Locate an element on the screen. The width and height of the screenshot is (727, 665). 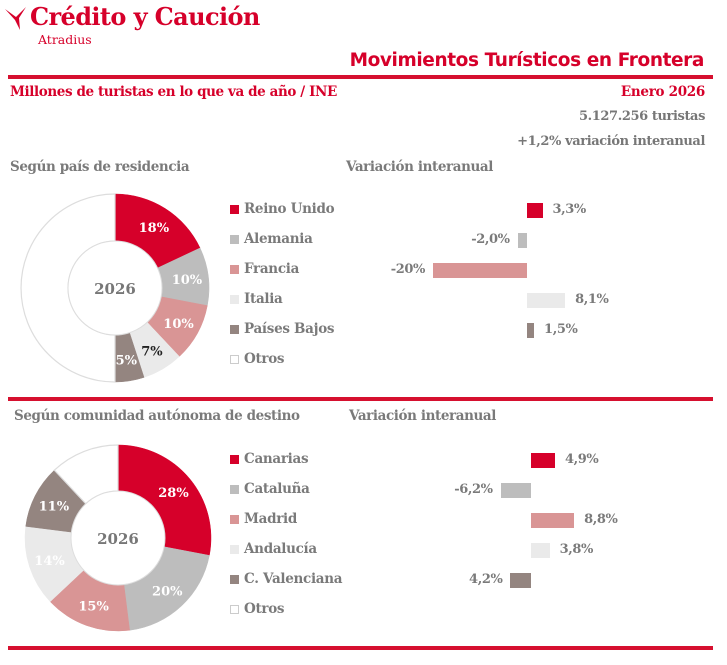
country-data-label: 7% is located at coordinates (152, 351).